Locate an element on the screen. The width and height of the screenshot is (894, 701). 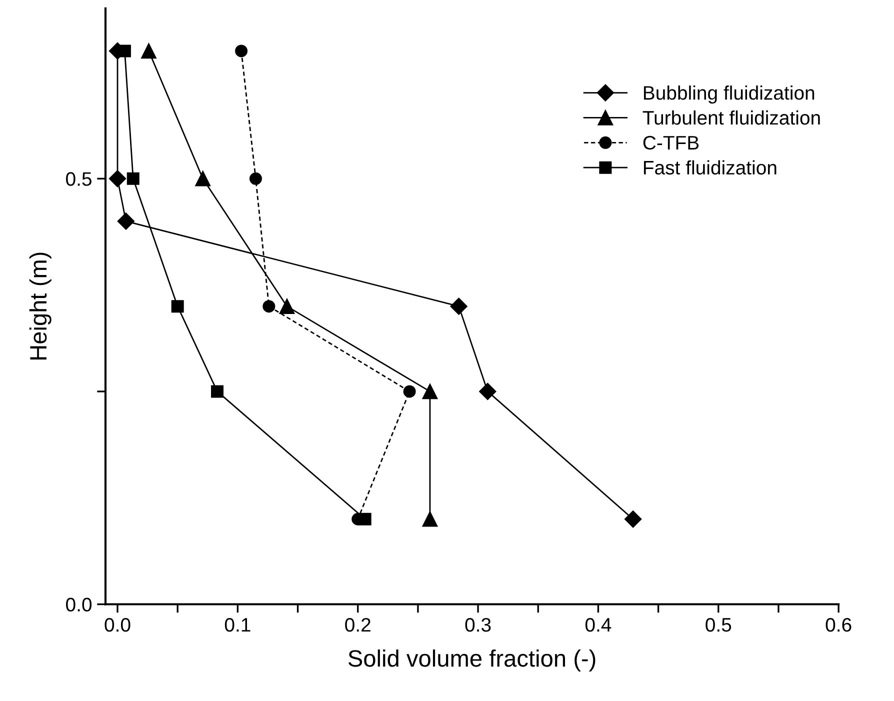
x-tick-label: 0.2 is located at coordinates (357, 625).